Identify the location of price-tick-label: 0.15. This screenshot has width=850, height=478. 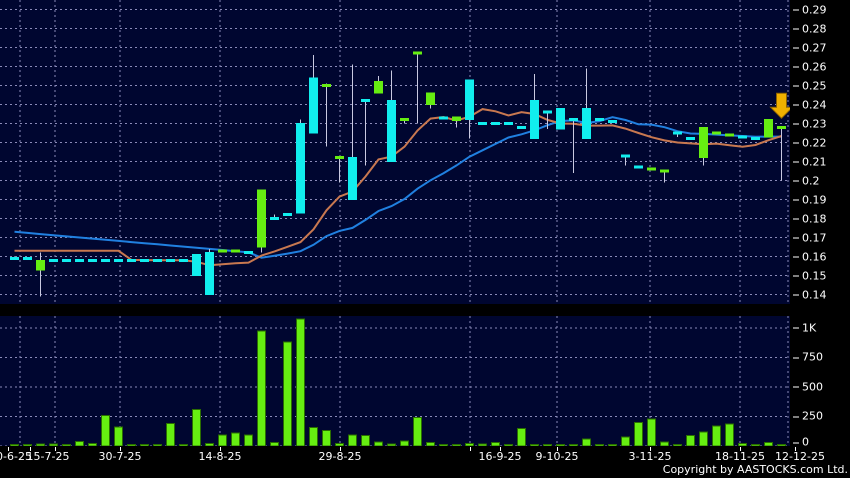
(810, 275).